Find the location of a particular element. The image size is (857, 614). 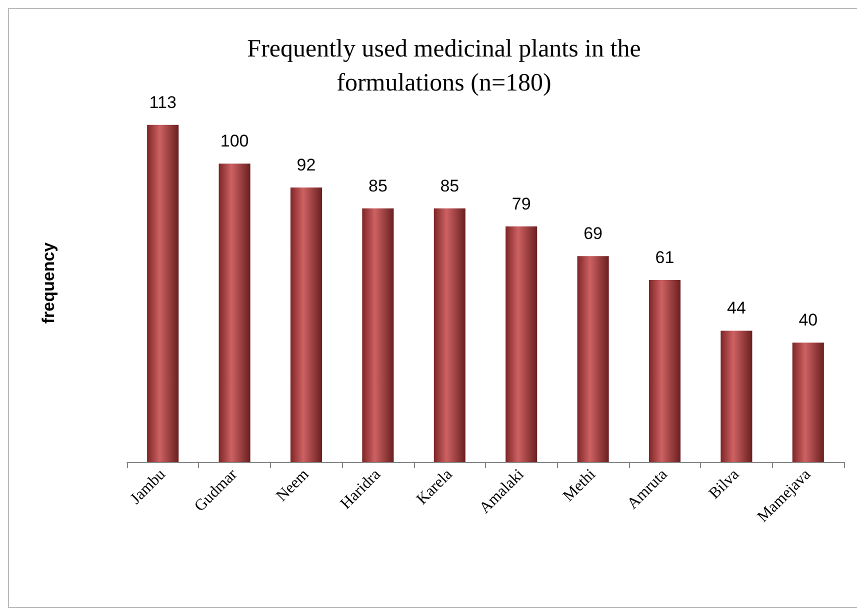

data-label: 79 is located at coordinates (521, 204).